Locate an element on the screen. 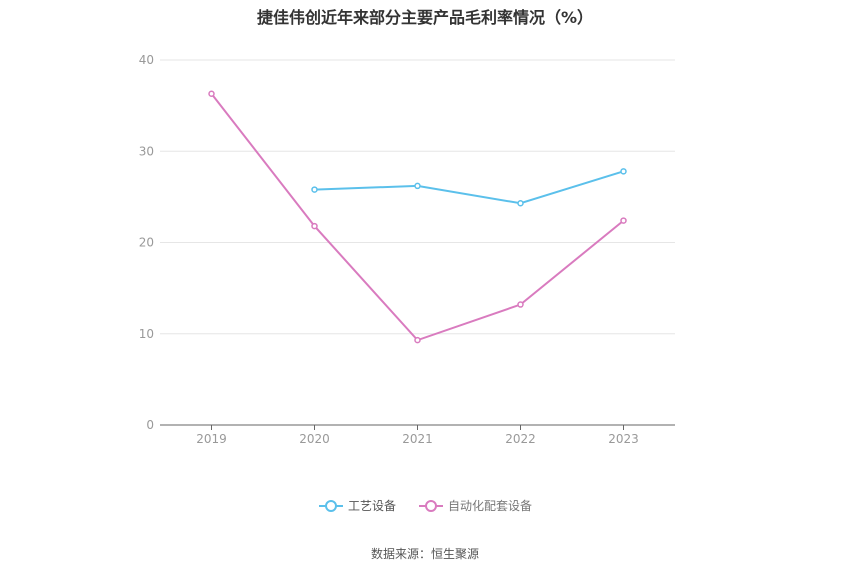  y-tick-label: 40 is located at coordinates (146, 60).